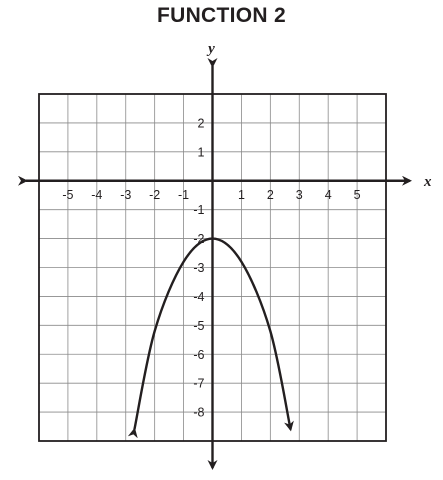  I want to click on x-tick-label: -5, so click(67, 195).